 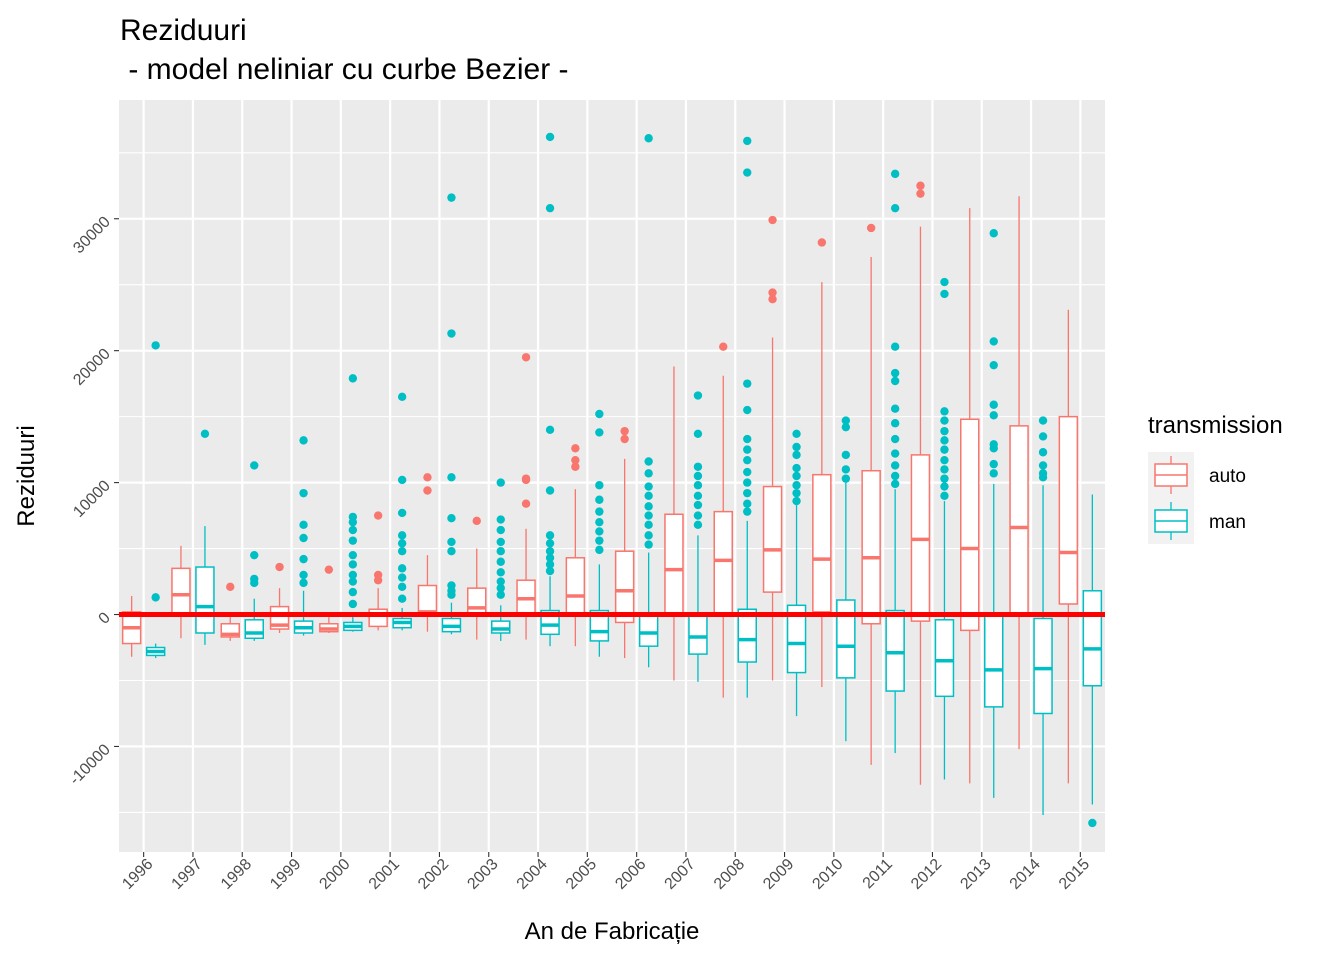 I want to click on chart-title: Reziduuri, so click(x=183, y=30).